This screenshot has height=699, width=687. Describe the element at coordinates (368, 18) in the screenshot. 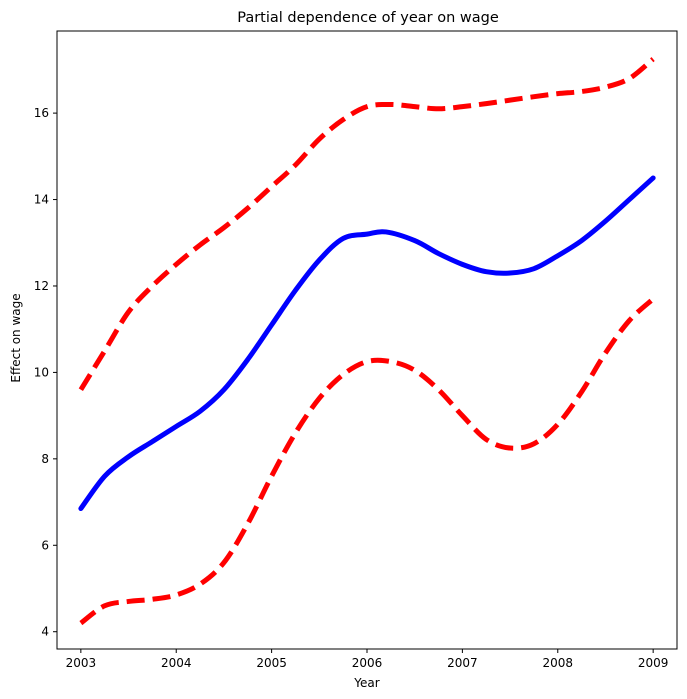

I see `chart-title: Partial dependence of year on wage` at that location.